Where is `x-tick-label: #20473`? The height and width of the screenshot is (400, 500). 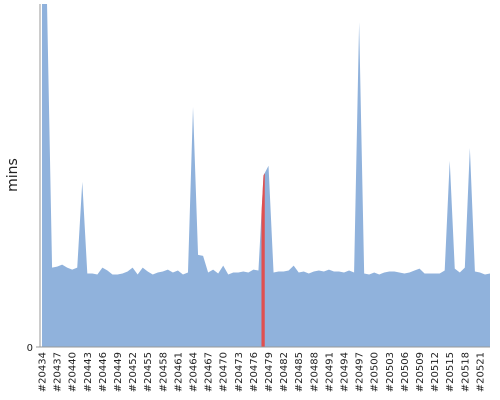
x-tick-label: #20473 is located at coordinates (239, 372).